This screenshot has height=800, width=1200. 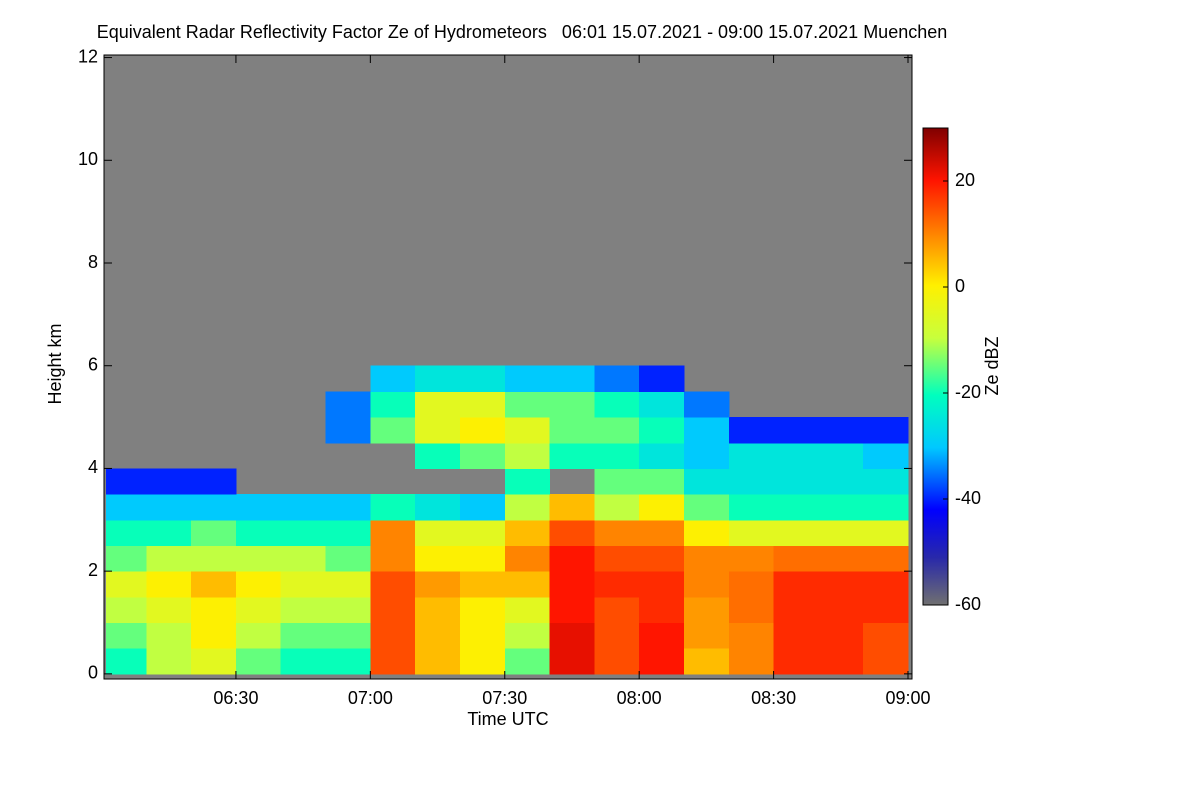 What do you see at coordinates (968, 604) in the screenshot?
I see `colorbar-tick-label: -60` at bounding box center [968, 604].